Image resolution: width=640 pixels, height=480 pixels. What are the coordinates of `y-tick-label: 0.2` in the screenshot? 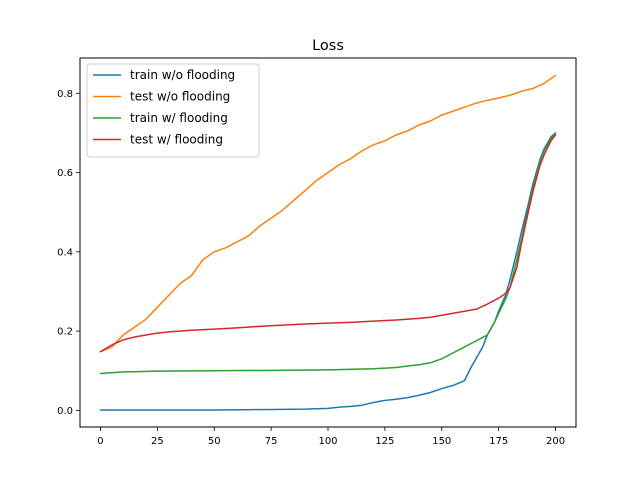 It's located at (65, 332).